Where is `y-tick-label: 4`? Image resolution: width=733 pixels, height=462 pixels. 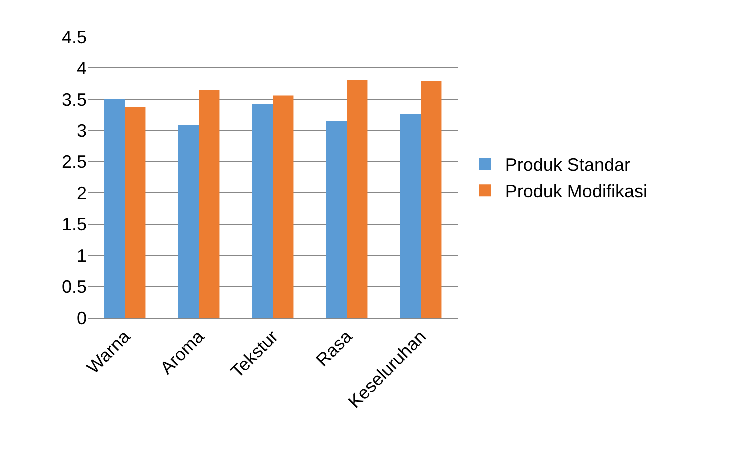 y-tick-label: 4 is located at coordinates (81, 68).